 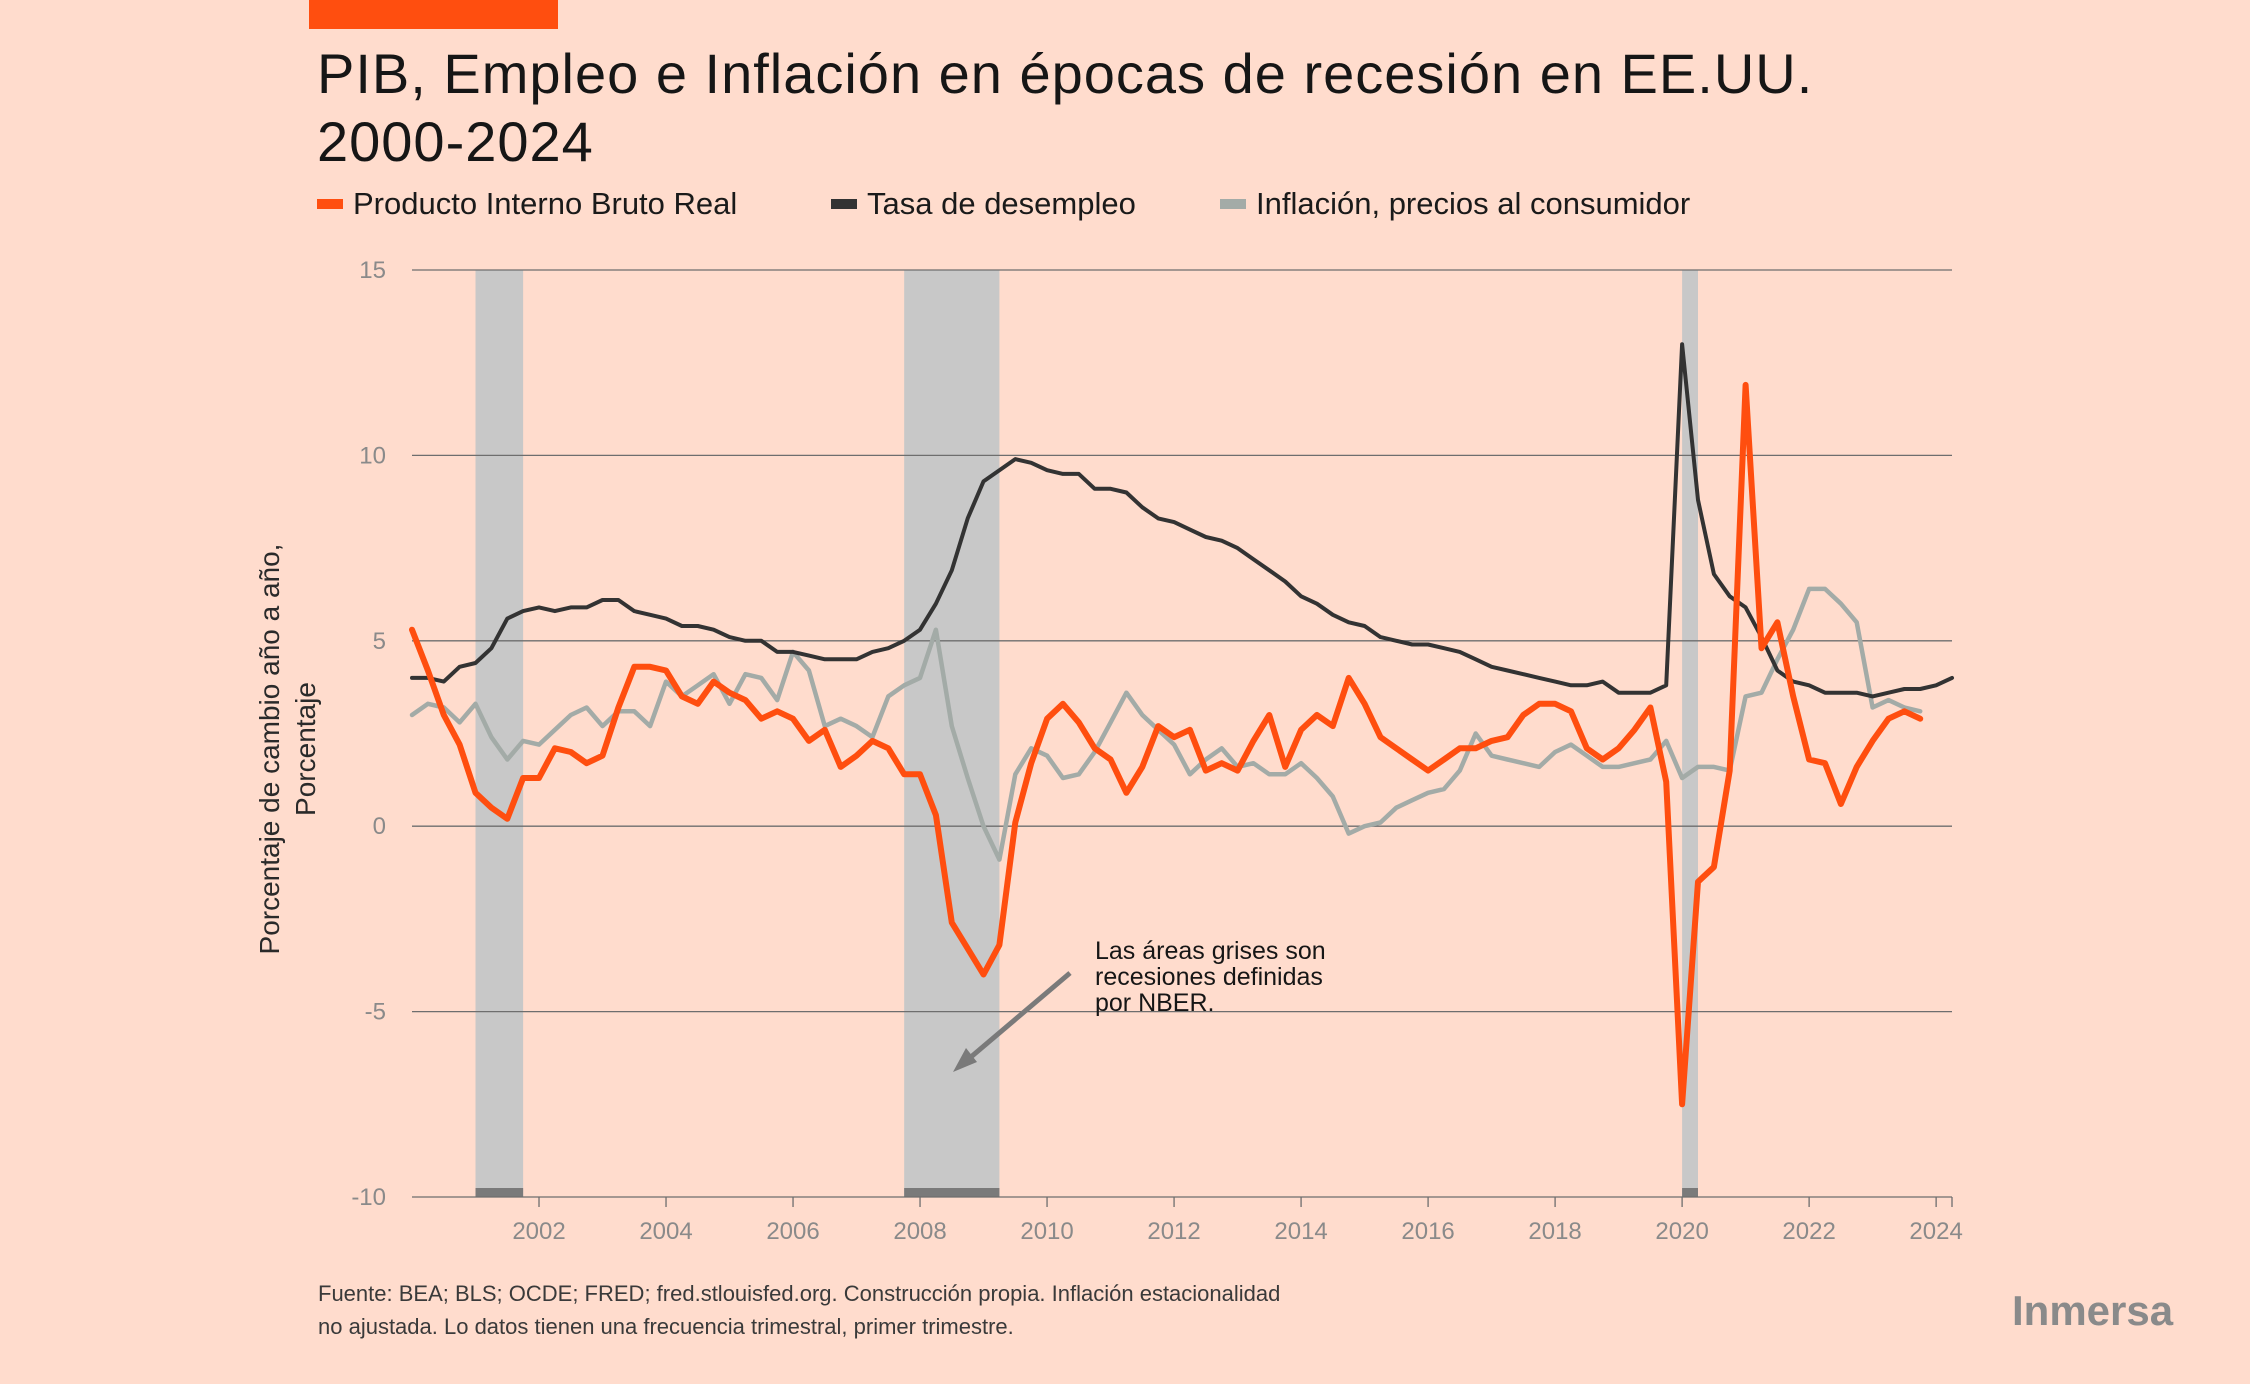 I want to click on y-tick-label: 10, so click(x=372, y=455).